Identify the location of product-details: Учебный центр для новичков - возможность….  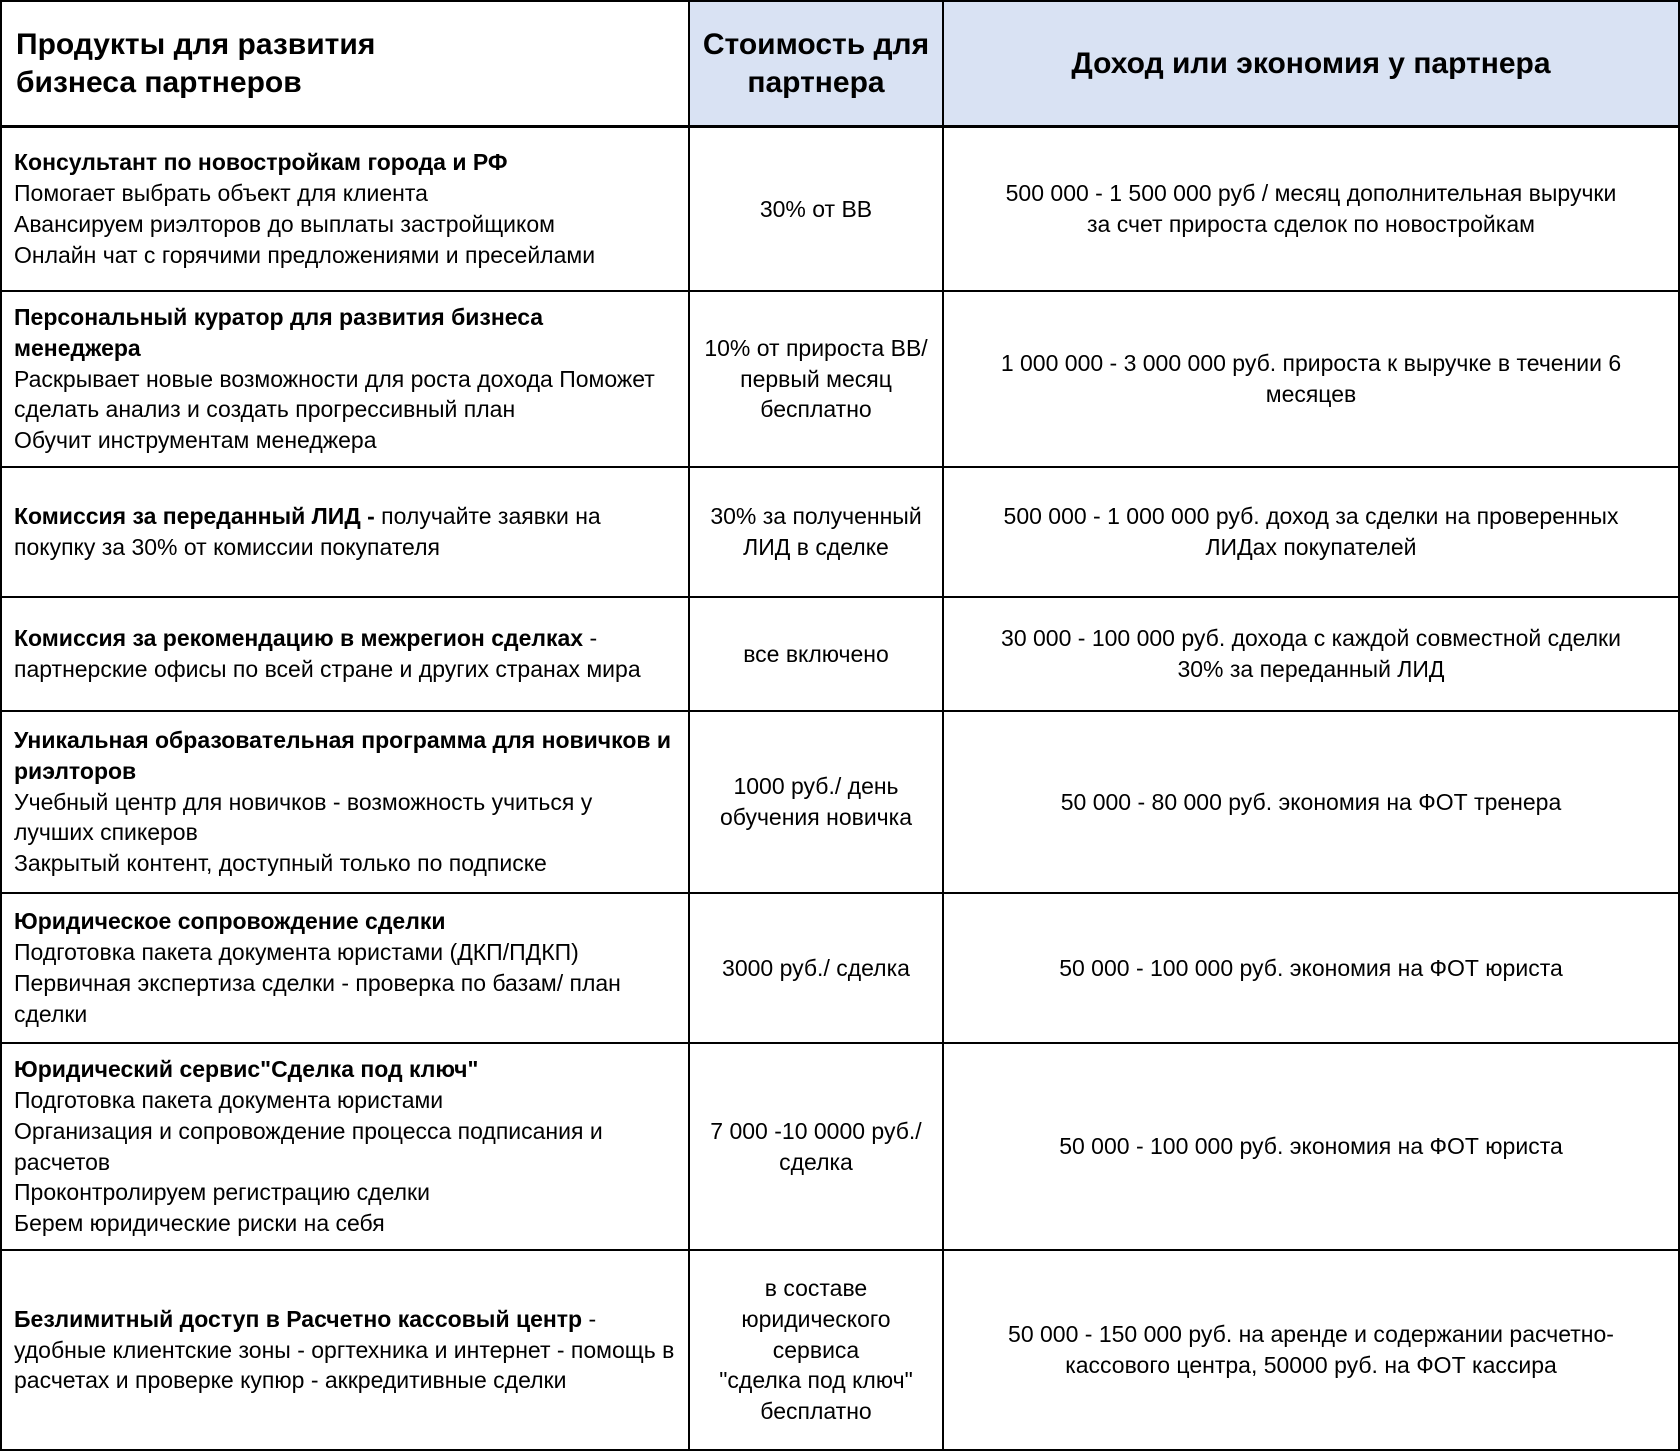
(303, 832).